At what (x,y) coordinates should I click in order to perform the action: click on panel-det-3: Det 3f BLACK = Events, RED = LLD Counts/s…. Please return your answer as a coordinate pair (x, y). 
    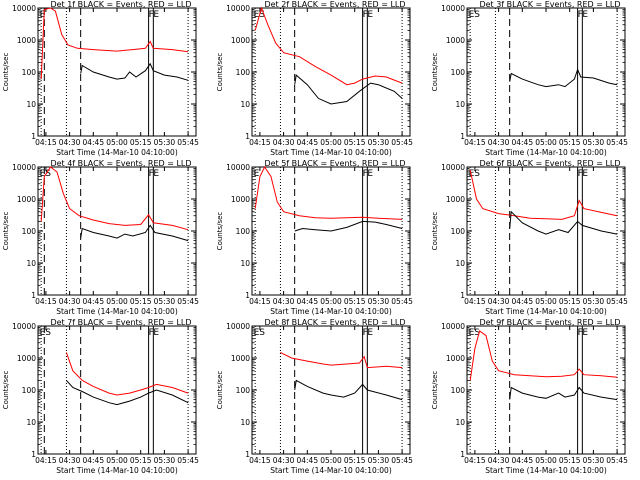
    Looking at the image, I should click on (529, 78).